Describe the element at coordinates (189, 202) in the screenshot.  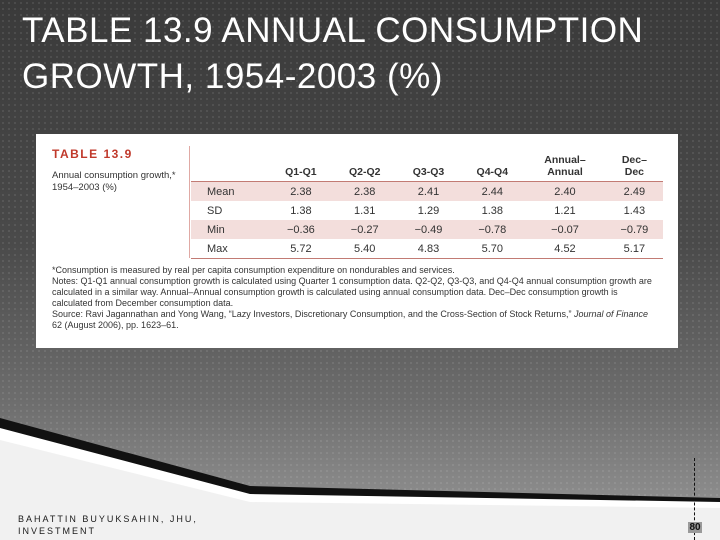
I see `caption-divider` at that location.